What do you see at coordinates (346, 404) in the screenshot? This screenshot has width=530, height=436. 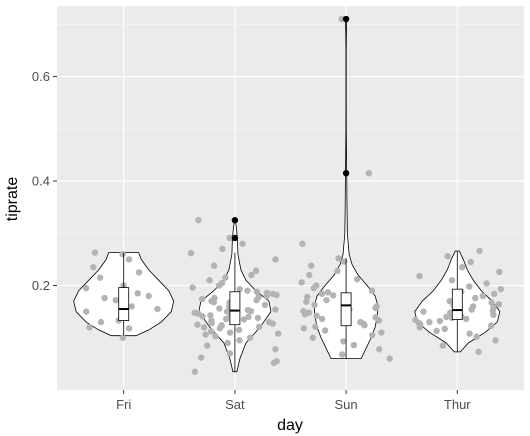 I see `x-tick-label-sun: Sun` at bounding box center [346, 404].